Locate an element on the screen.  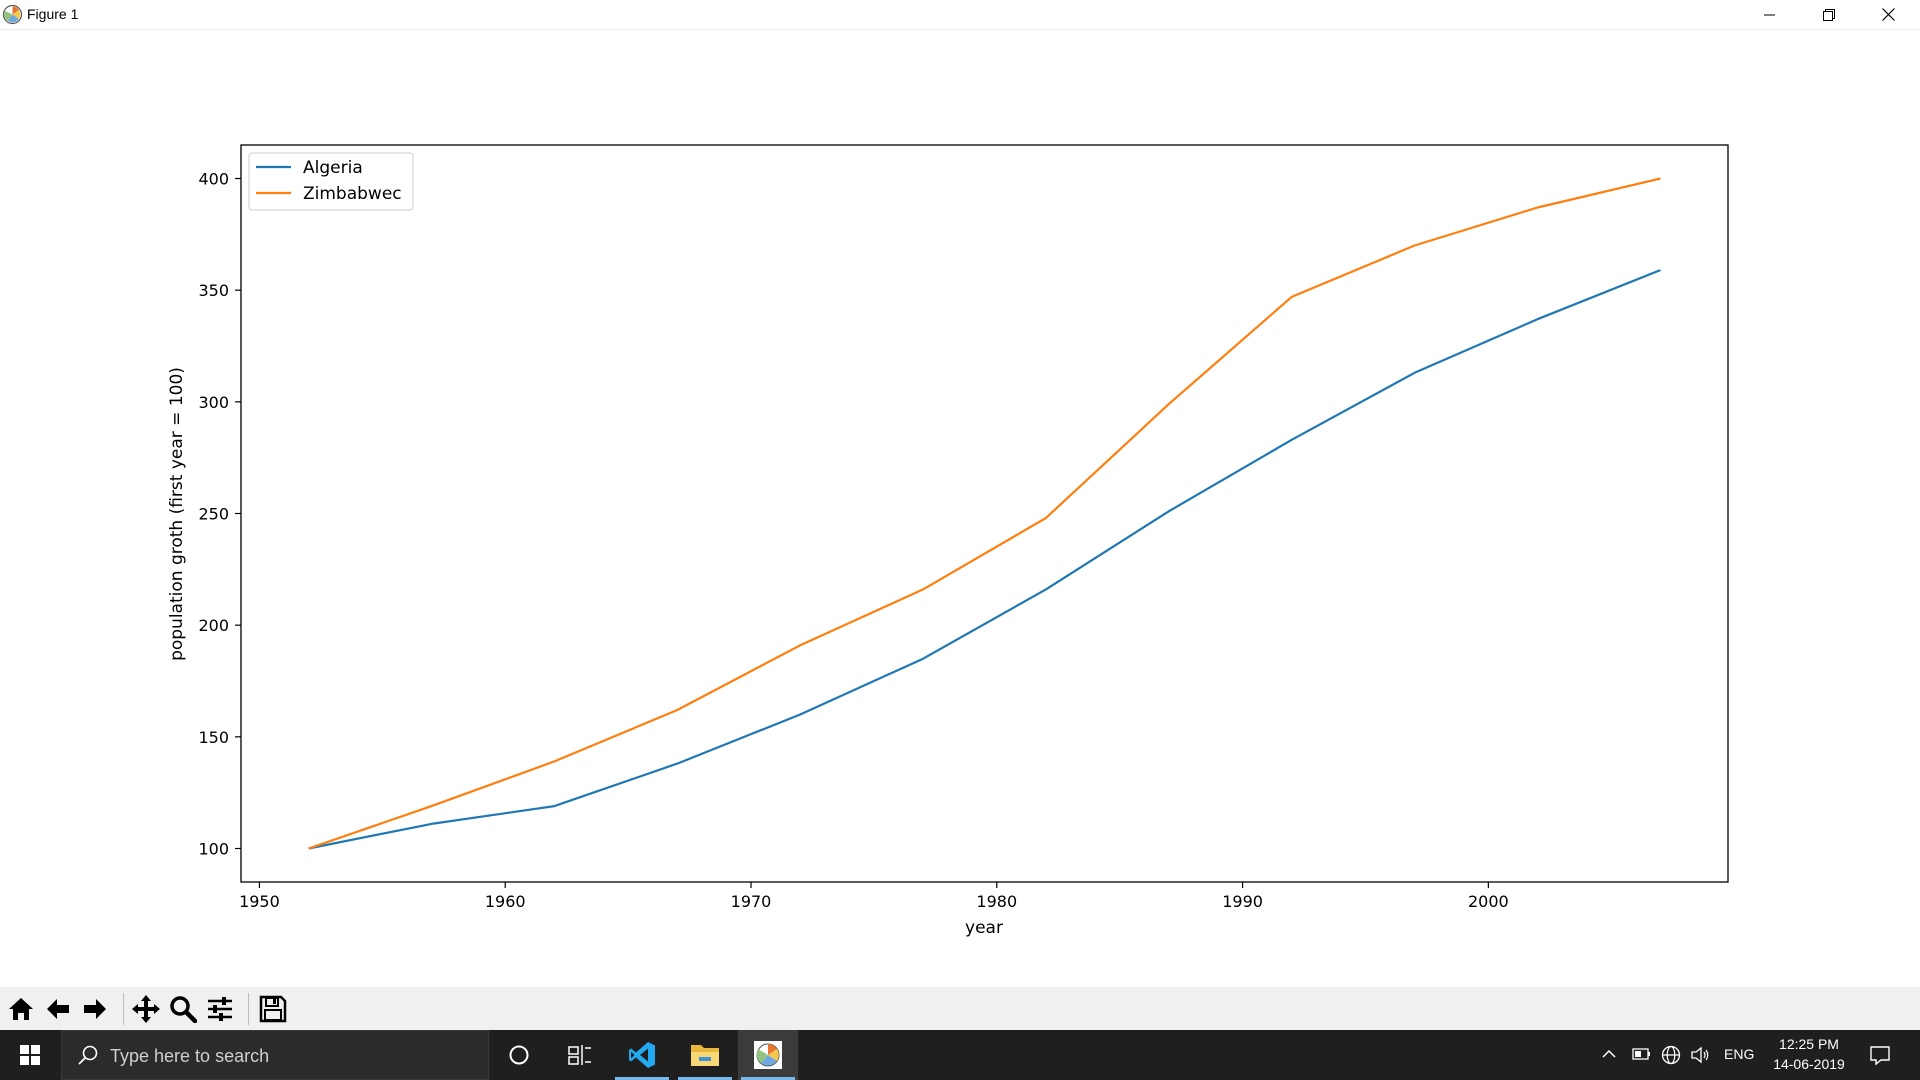
pan-icon is located at coordinates (146, 1009).